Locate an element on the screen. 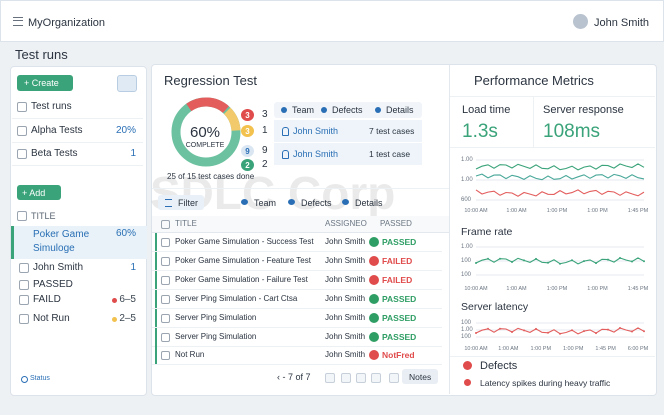 The width and height of the screenshot is (664, 415). page-title: Test runs is located at coordinates (41, 54).